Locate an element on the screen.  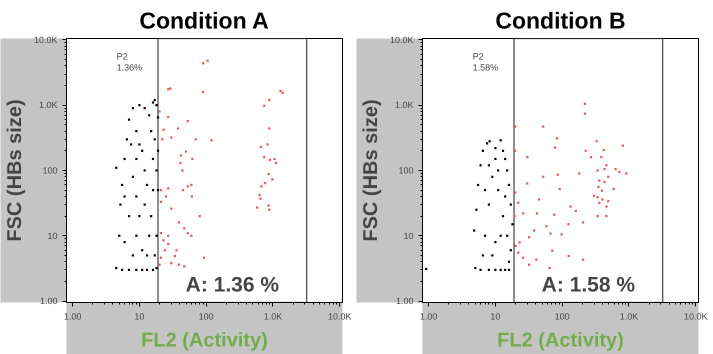
band-label: A: 1.36 % is located at coordinates (233, 285).